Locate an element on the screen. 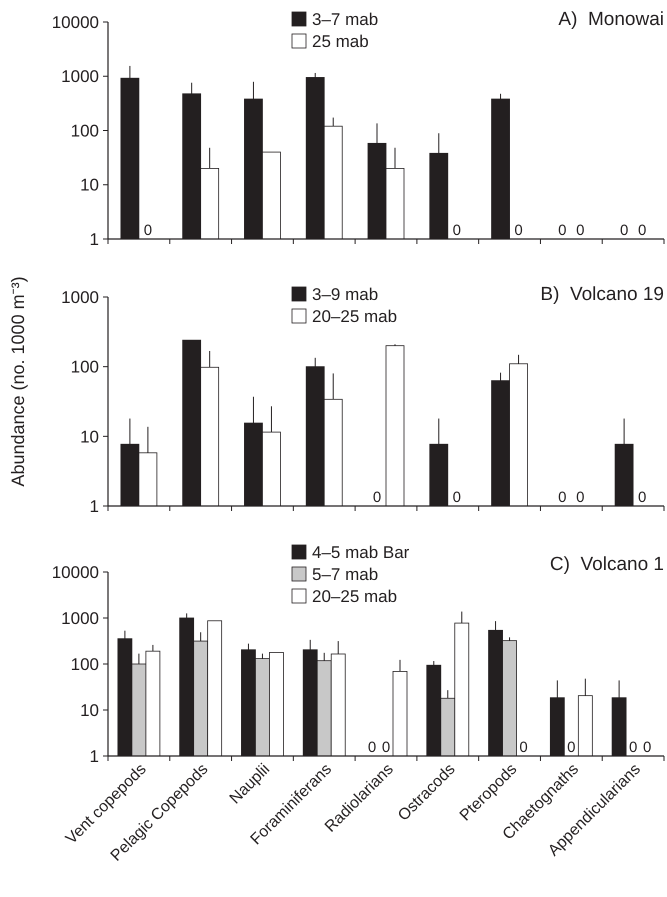  legend-label: 5–7 mab is located at coordinates (345, 574).